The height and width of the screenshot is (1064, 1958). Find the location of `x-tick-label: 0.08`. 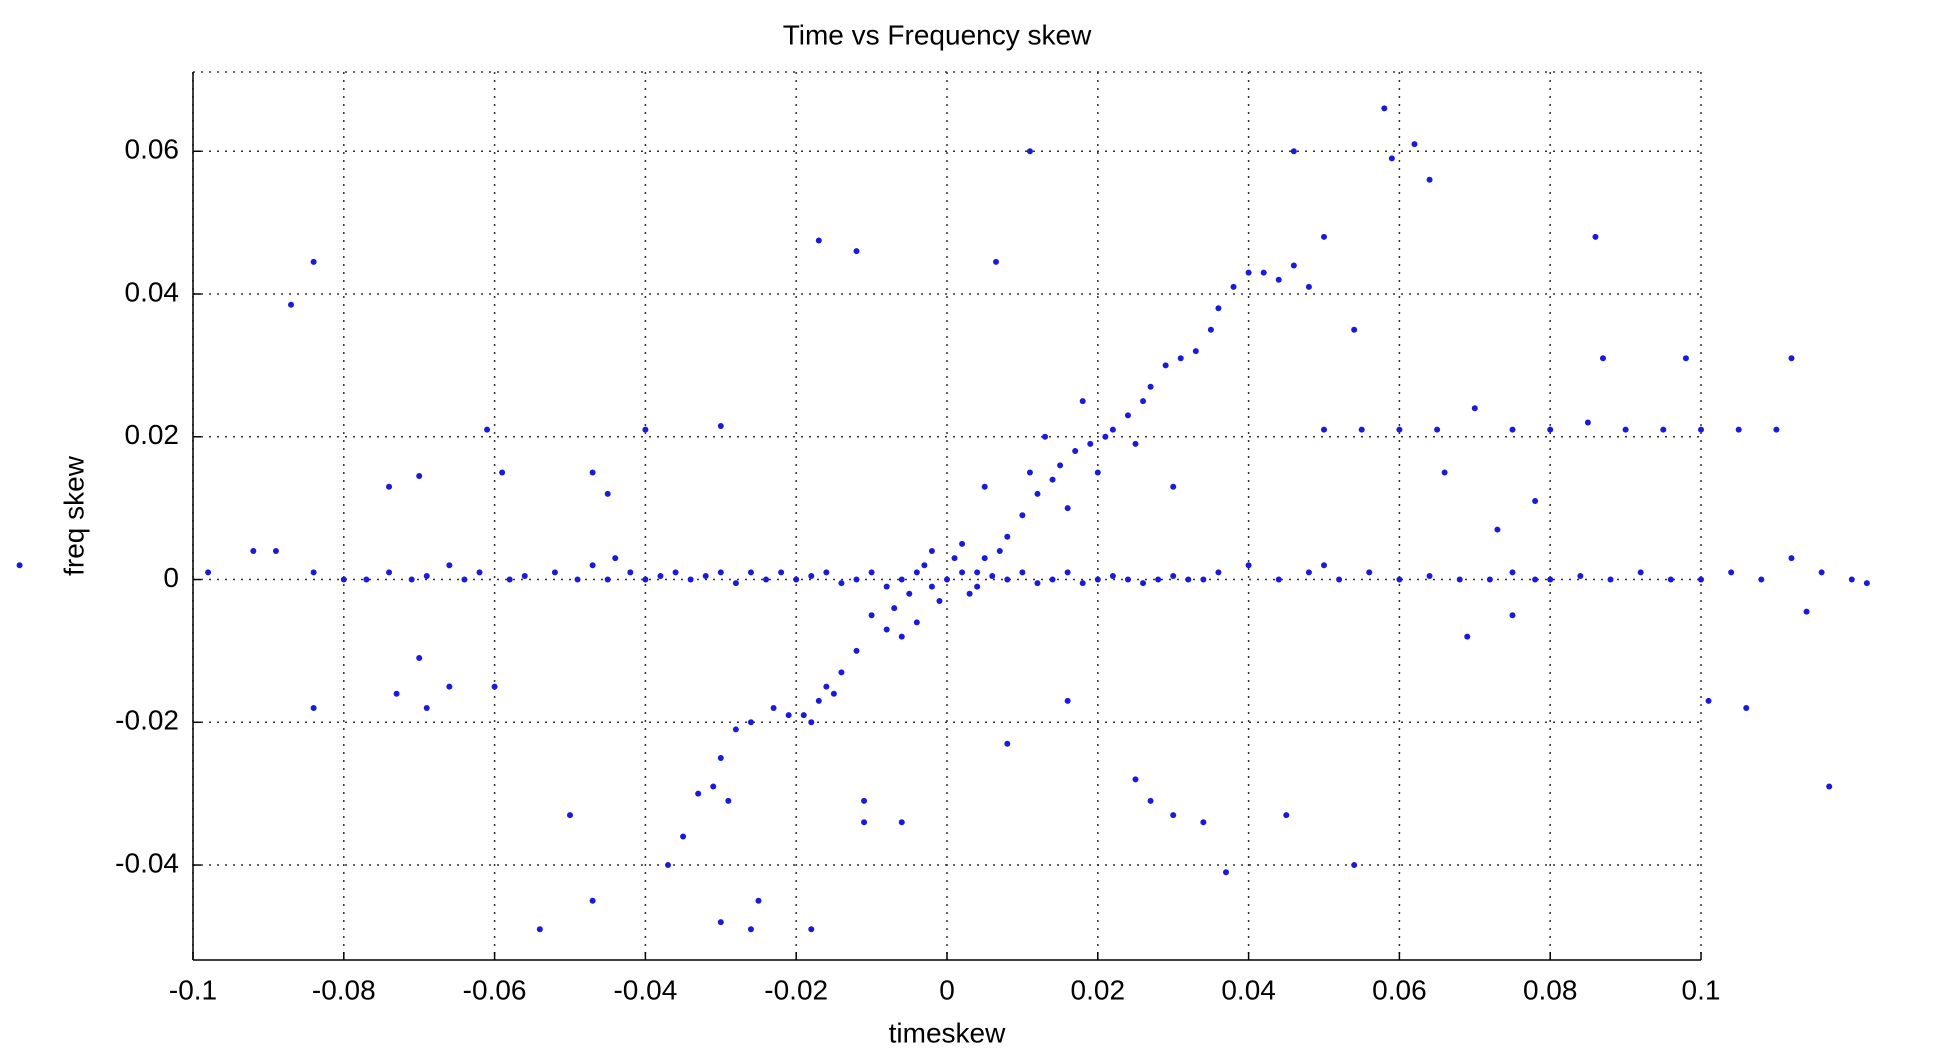

x-tick-label: 0.08 is located at coordinates (1550, 989).